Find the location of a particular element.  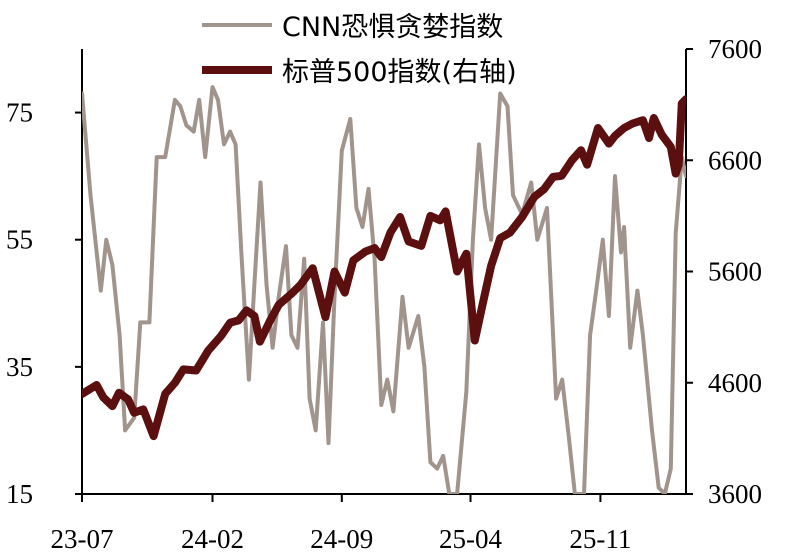

right-tick-label: 4600 is located at coordinates (735, 383).